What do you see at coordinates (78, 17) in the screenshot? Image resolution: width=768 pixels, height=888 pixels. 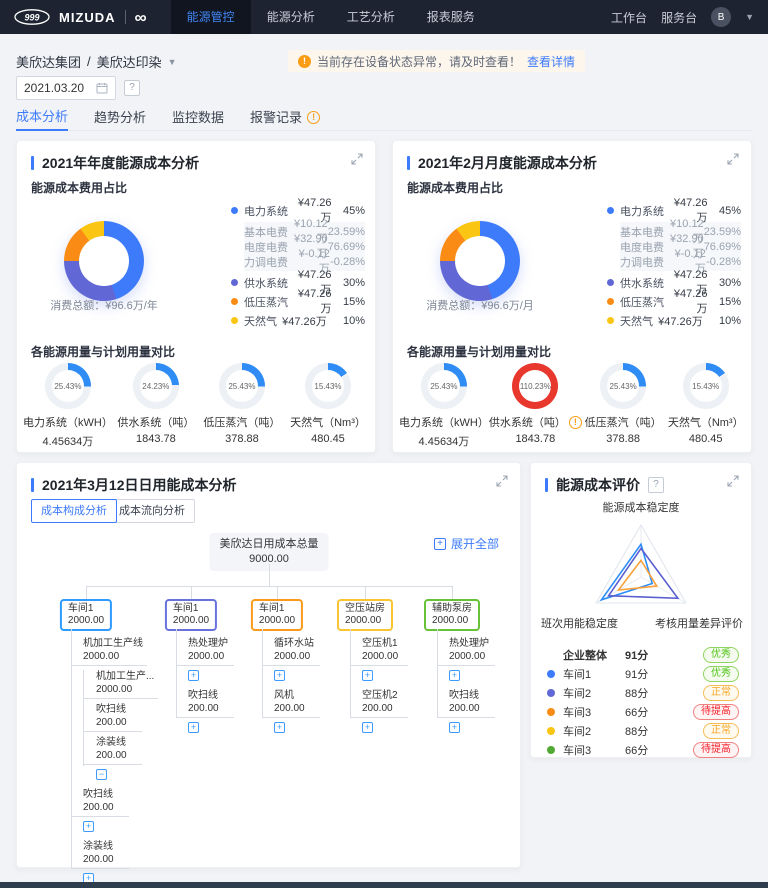 I see `brand: 999 MIZUDA ∞` at bounding box center [78, 17].